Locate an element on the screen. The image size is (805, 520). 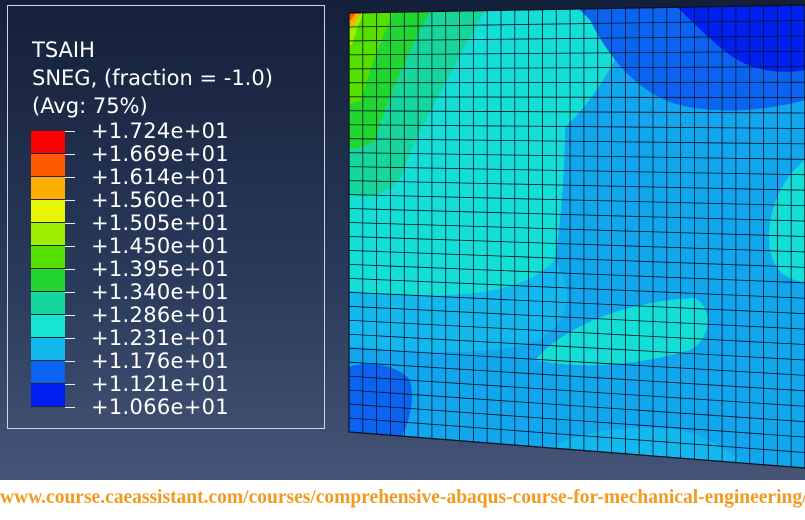
legend-value-label: +1.450e+01 is located at coordinates (160, 246).